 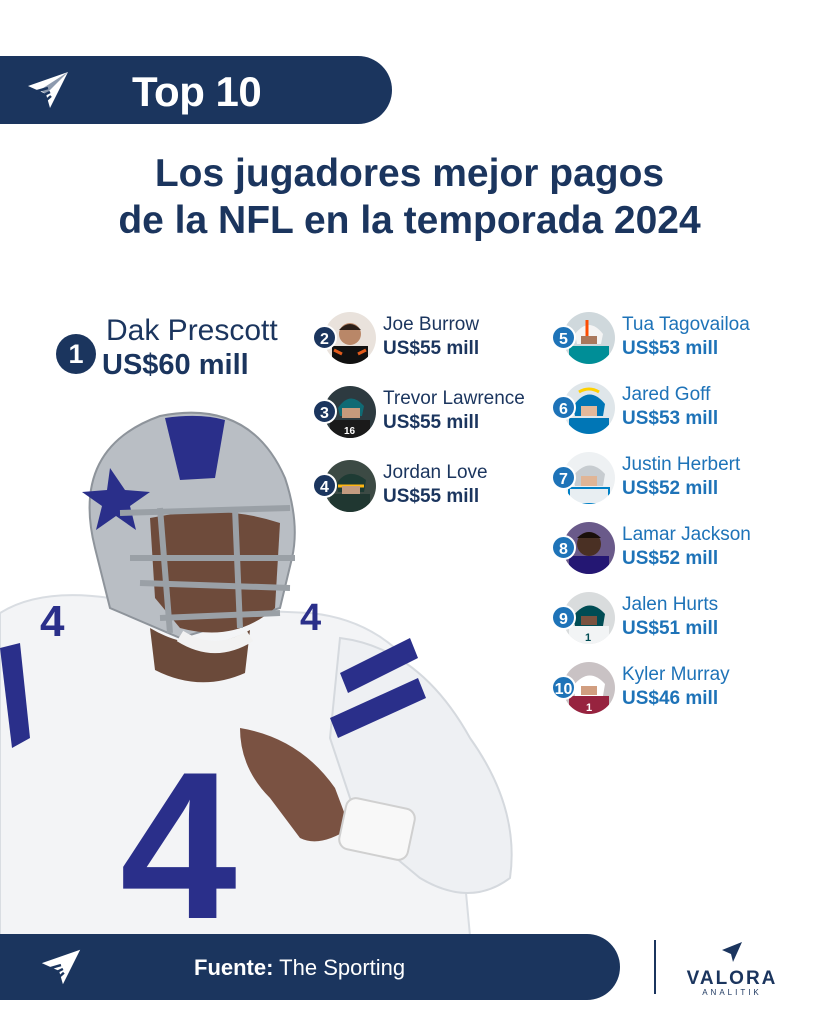 What do you see at coordinates (234, 967) in the screenshot?
I see `source-label: Fuente:` at bounding box center [234, 967].